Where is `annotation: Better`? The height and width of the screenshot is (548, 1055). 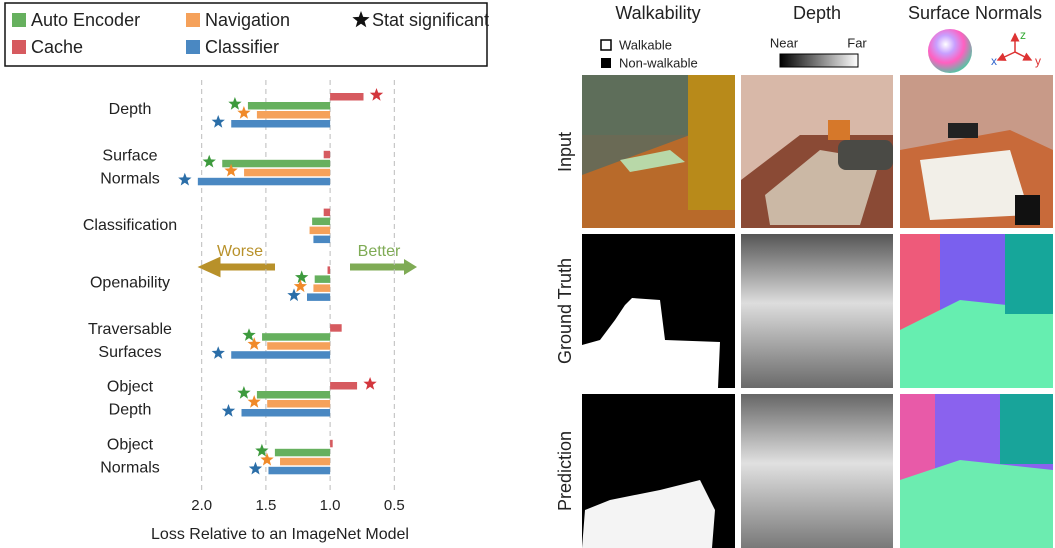 annotation: Better is located at coordinates (379, 251).